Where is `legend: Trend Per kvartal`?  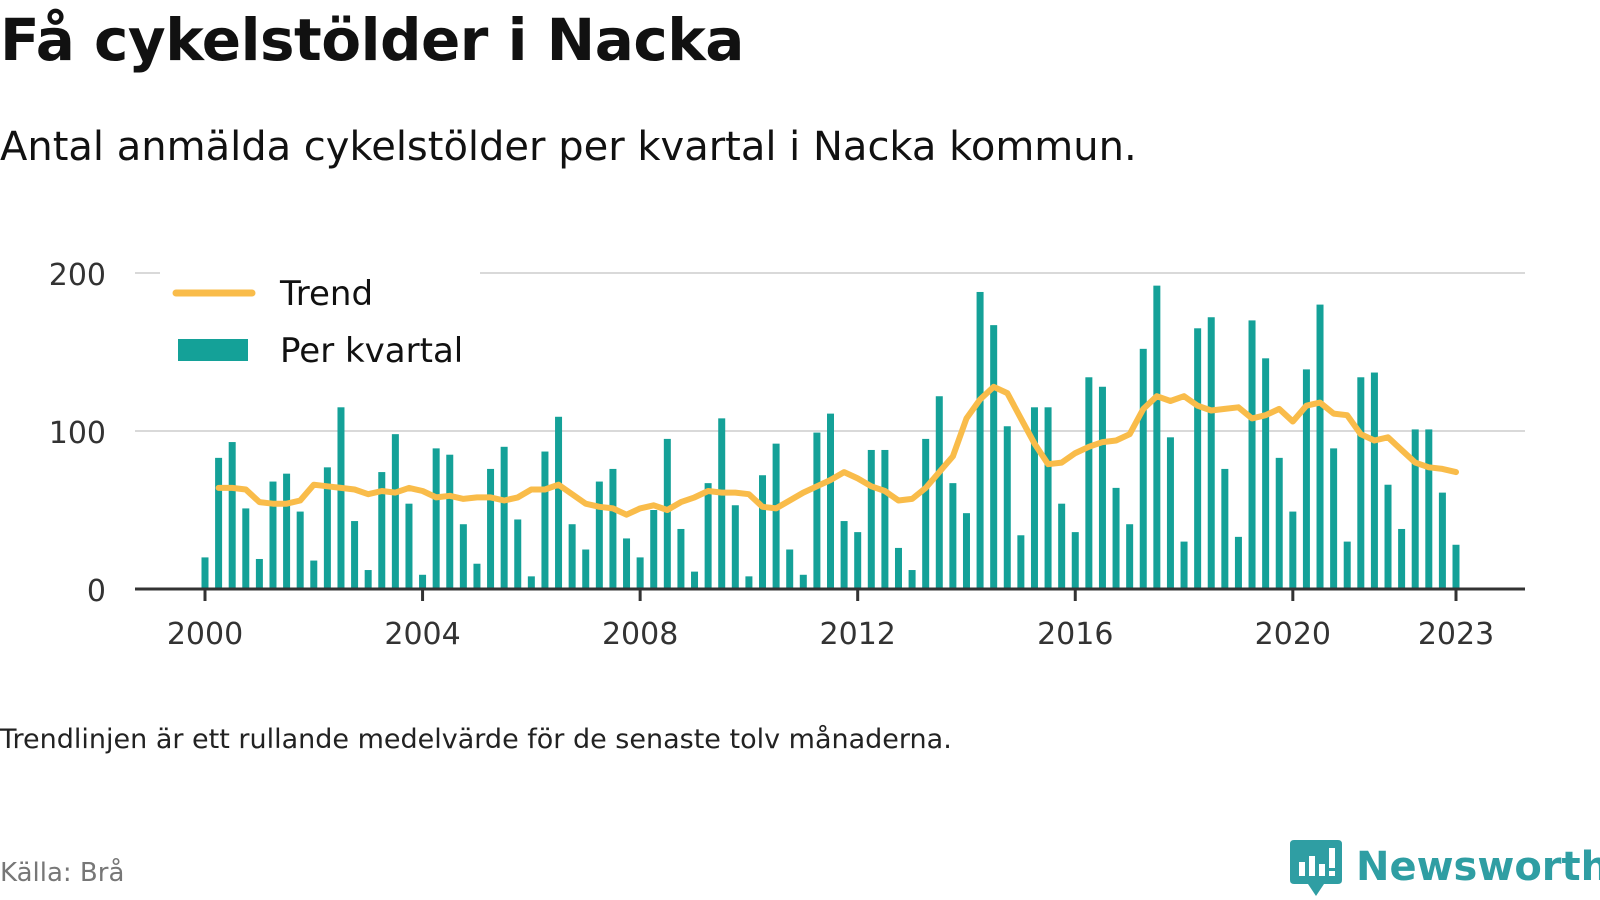
legend: Trend Per kvartal is located at coordinates (320, 323).